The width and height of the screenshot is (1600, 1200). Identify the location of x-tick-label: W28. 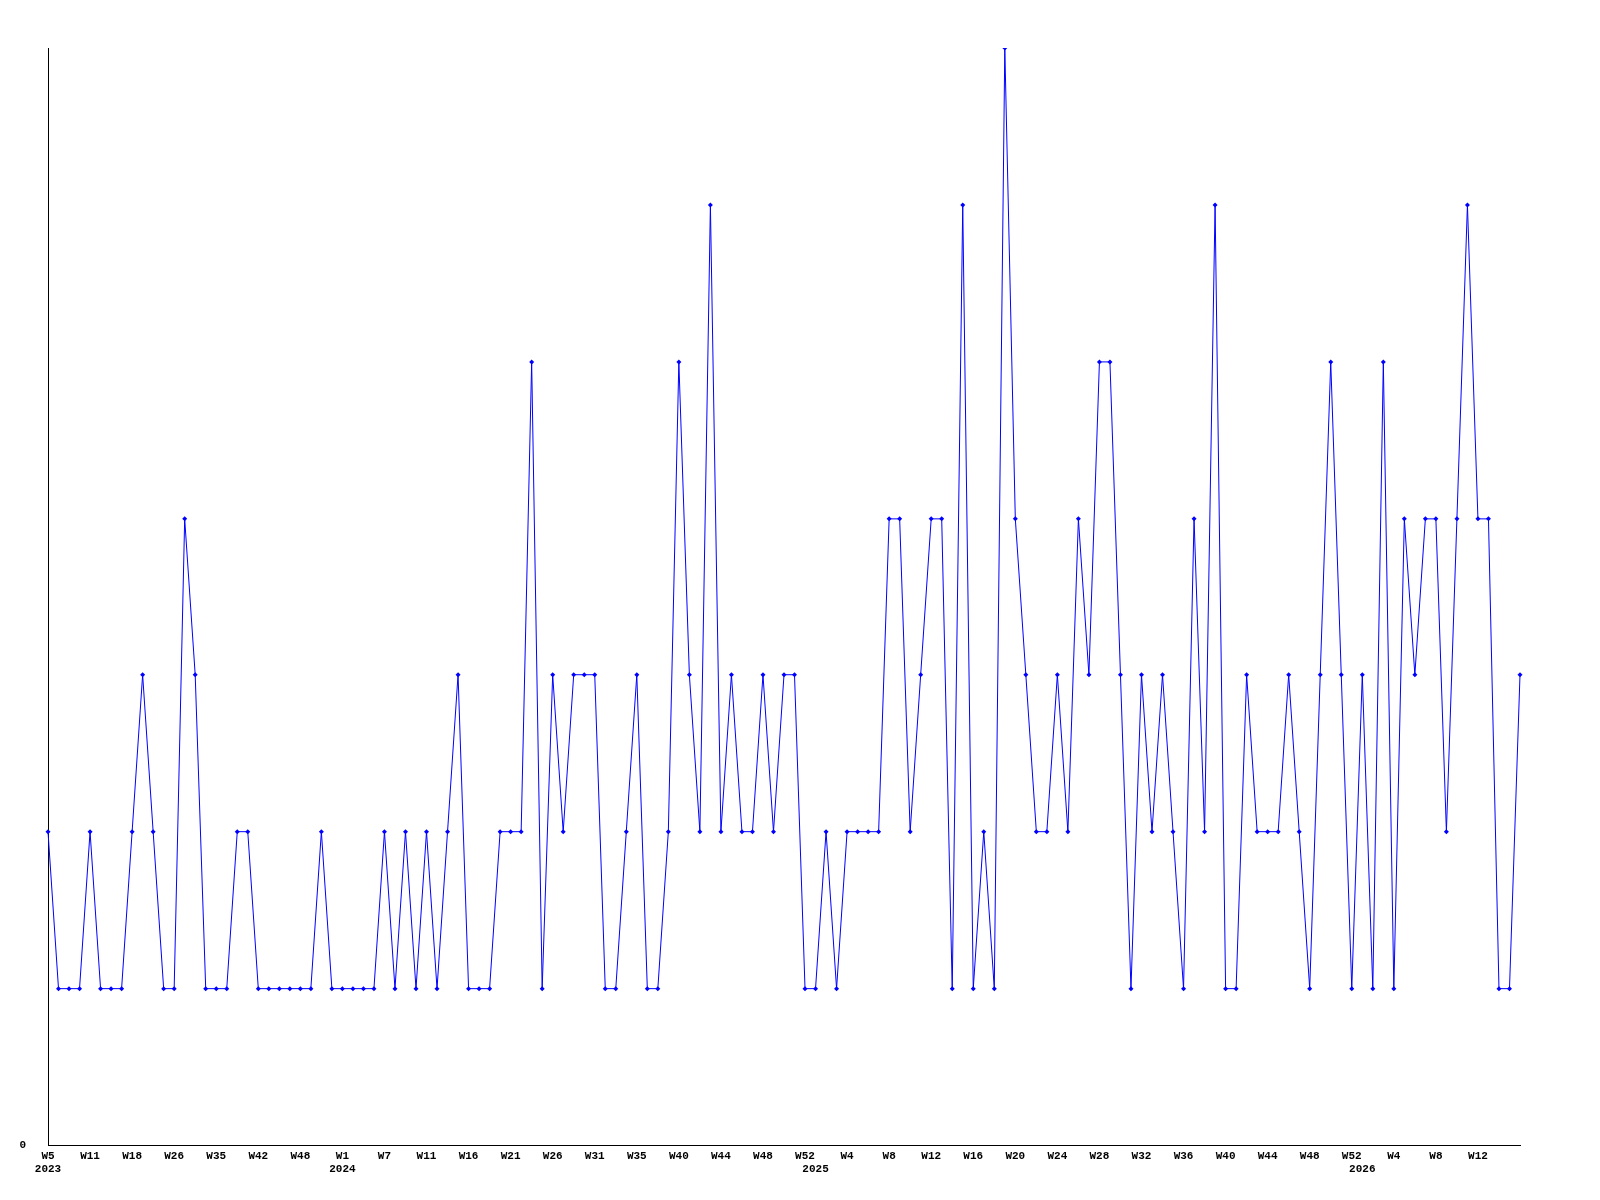
(1099, 1155).